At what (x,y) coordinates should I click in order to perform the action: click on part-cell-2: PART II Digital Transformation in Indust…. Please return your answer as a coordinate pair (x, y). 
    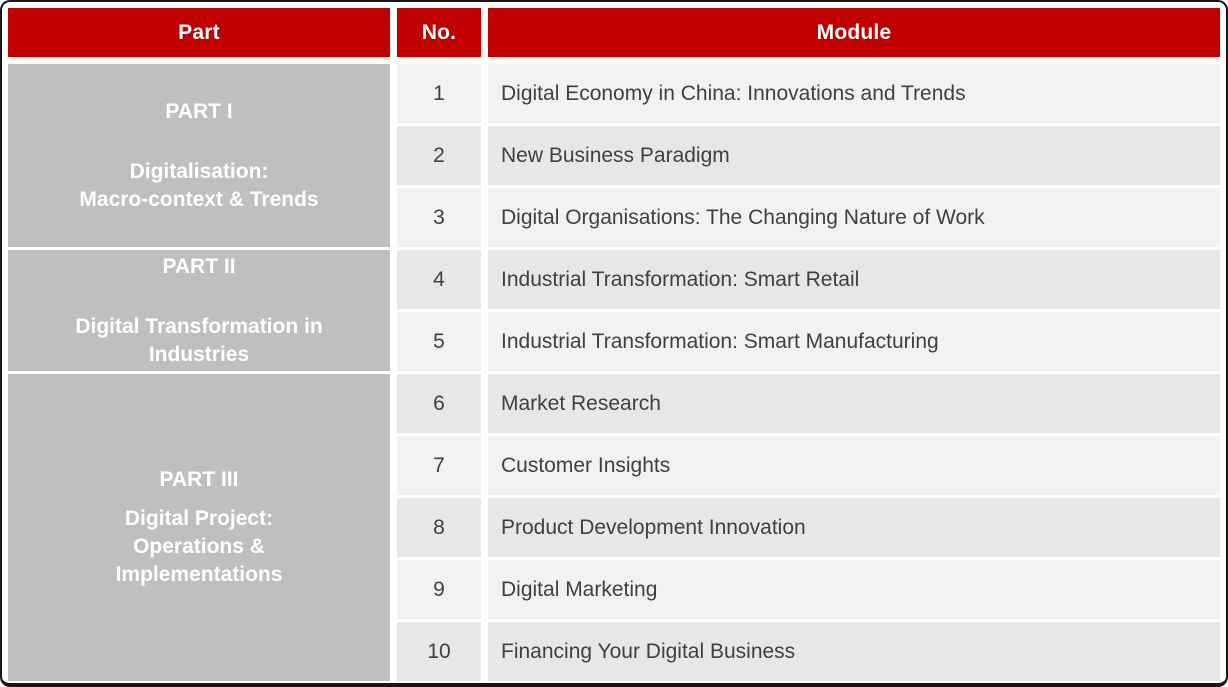
    Looking at the image, I should click on (199, 310).